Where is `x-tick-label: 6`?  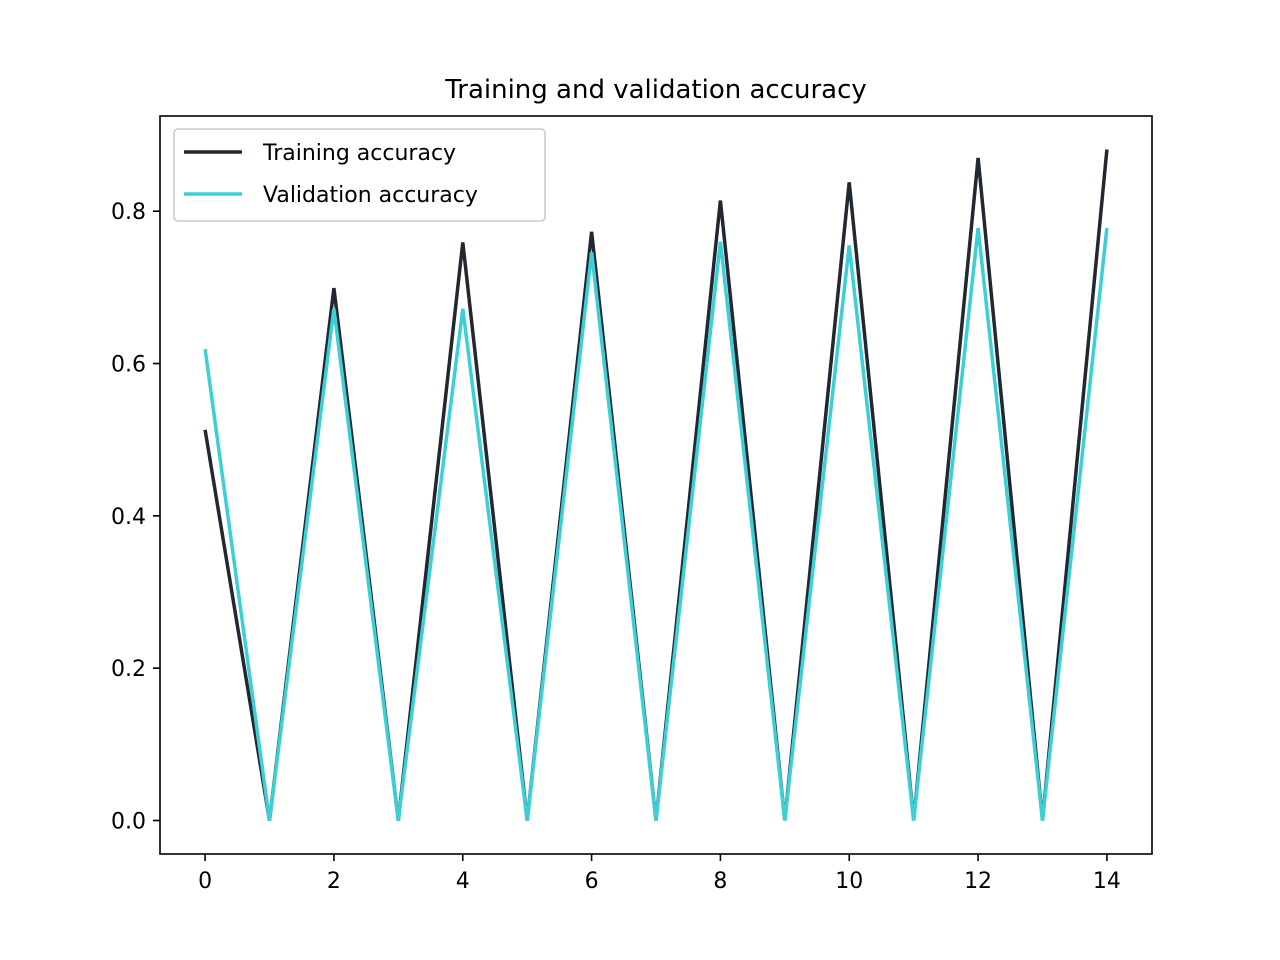 x-tick-label: 6 is located at coordinates (592, 881).